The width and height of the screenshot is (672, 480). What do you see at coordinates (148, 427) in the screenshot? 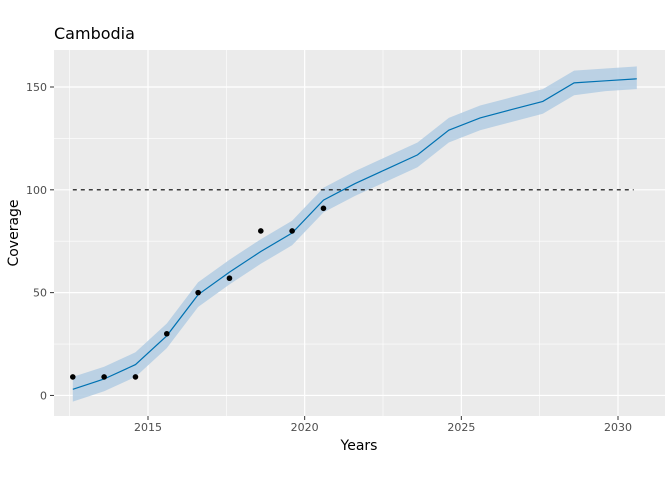
I see `x-tick-label: 2015` at bounding box center [148, 427].